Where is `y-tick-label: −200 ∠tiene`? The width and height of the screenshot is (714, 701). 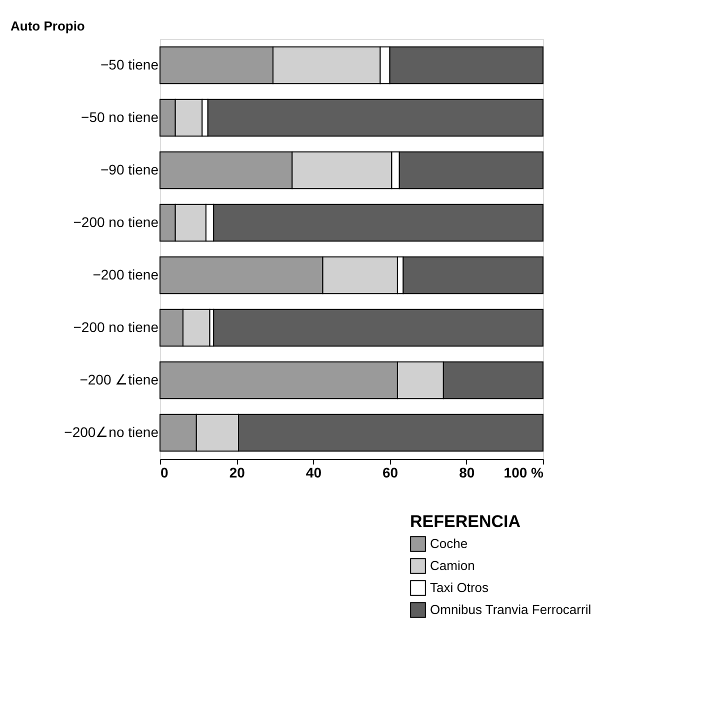
y-tick-label: −200 ∠tiene is located at coordinates (119, 379).